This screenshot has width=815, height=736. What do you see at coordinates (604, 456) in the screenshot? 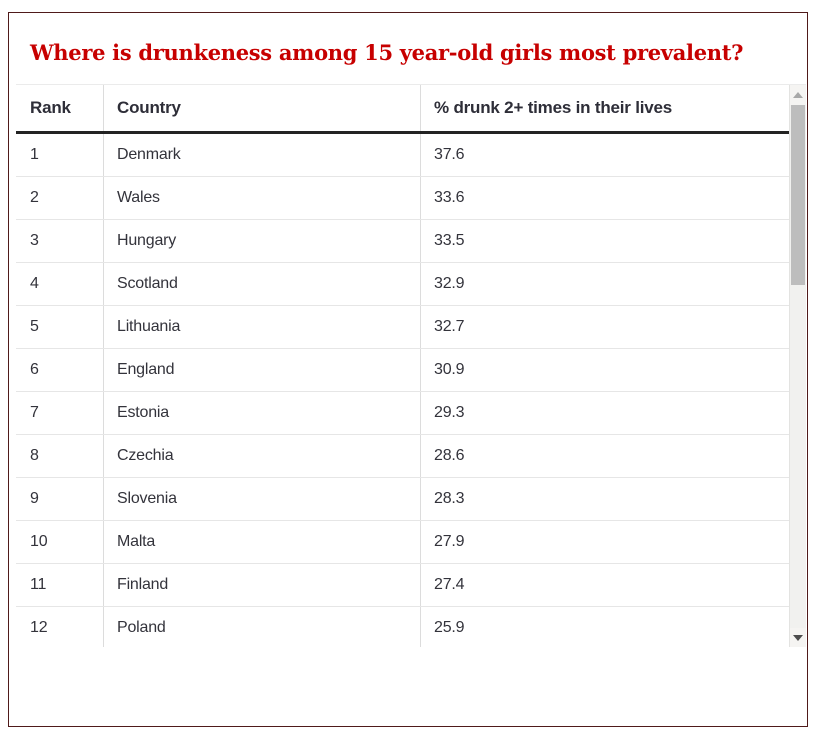
I see `cell-percent: 28.6` at bounding box center [604, 456].